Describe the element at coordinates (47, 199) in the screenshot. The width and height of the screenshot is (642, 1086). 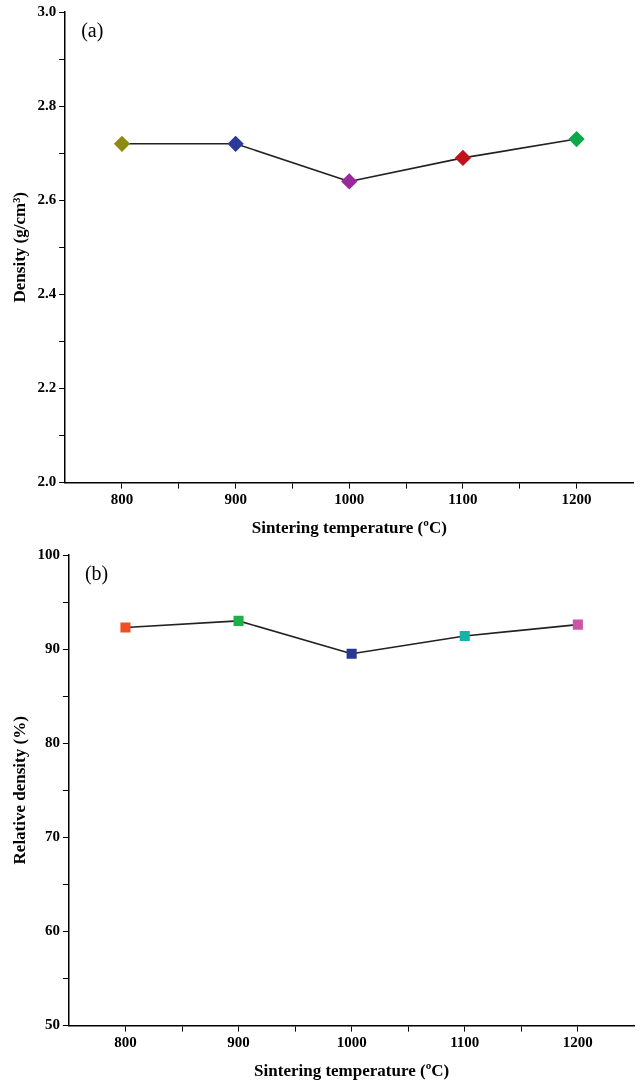
I see `y-tick-label: 2.6` at that location.